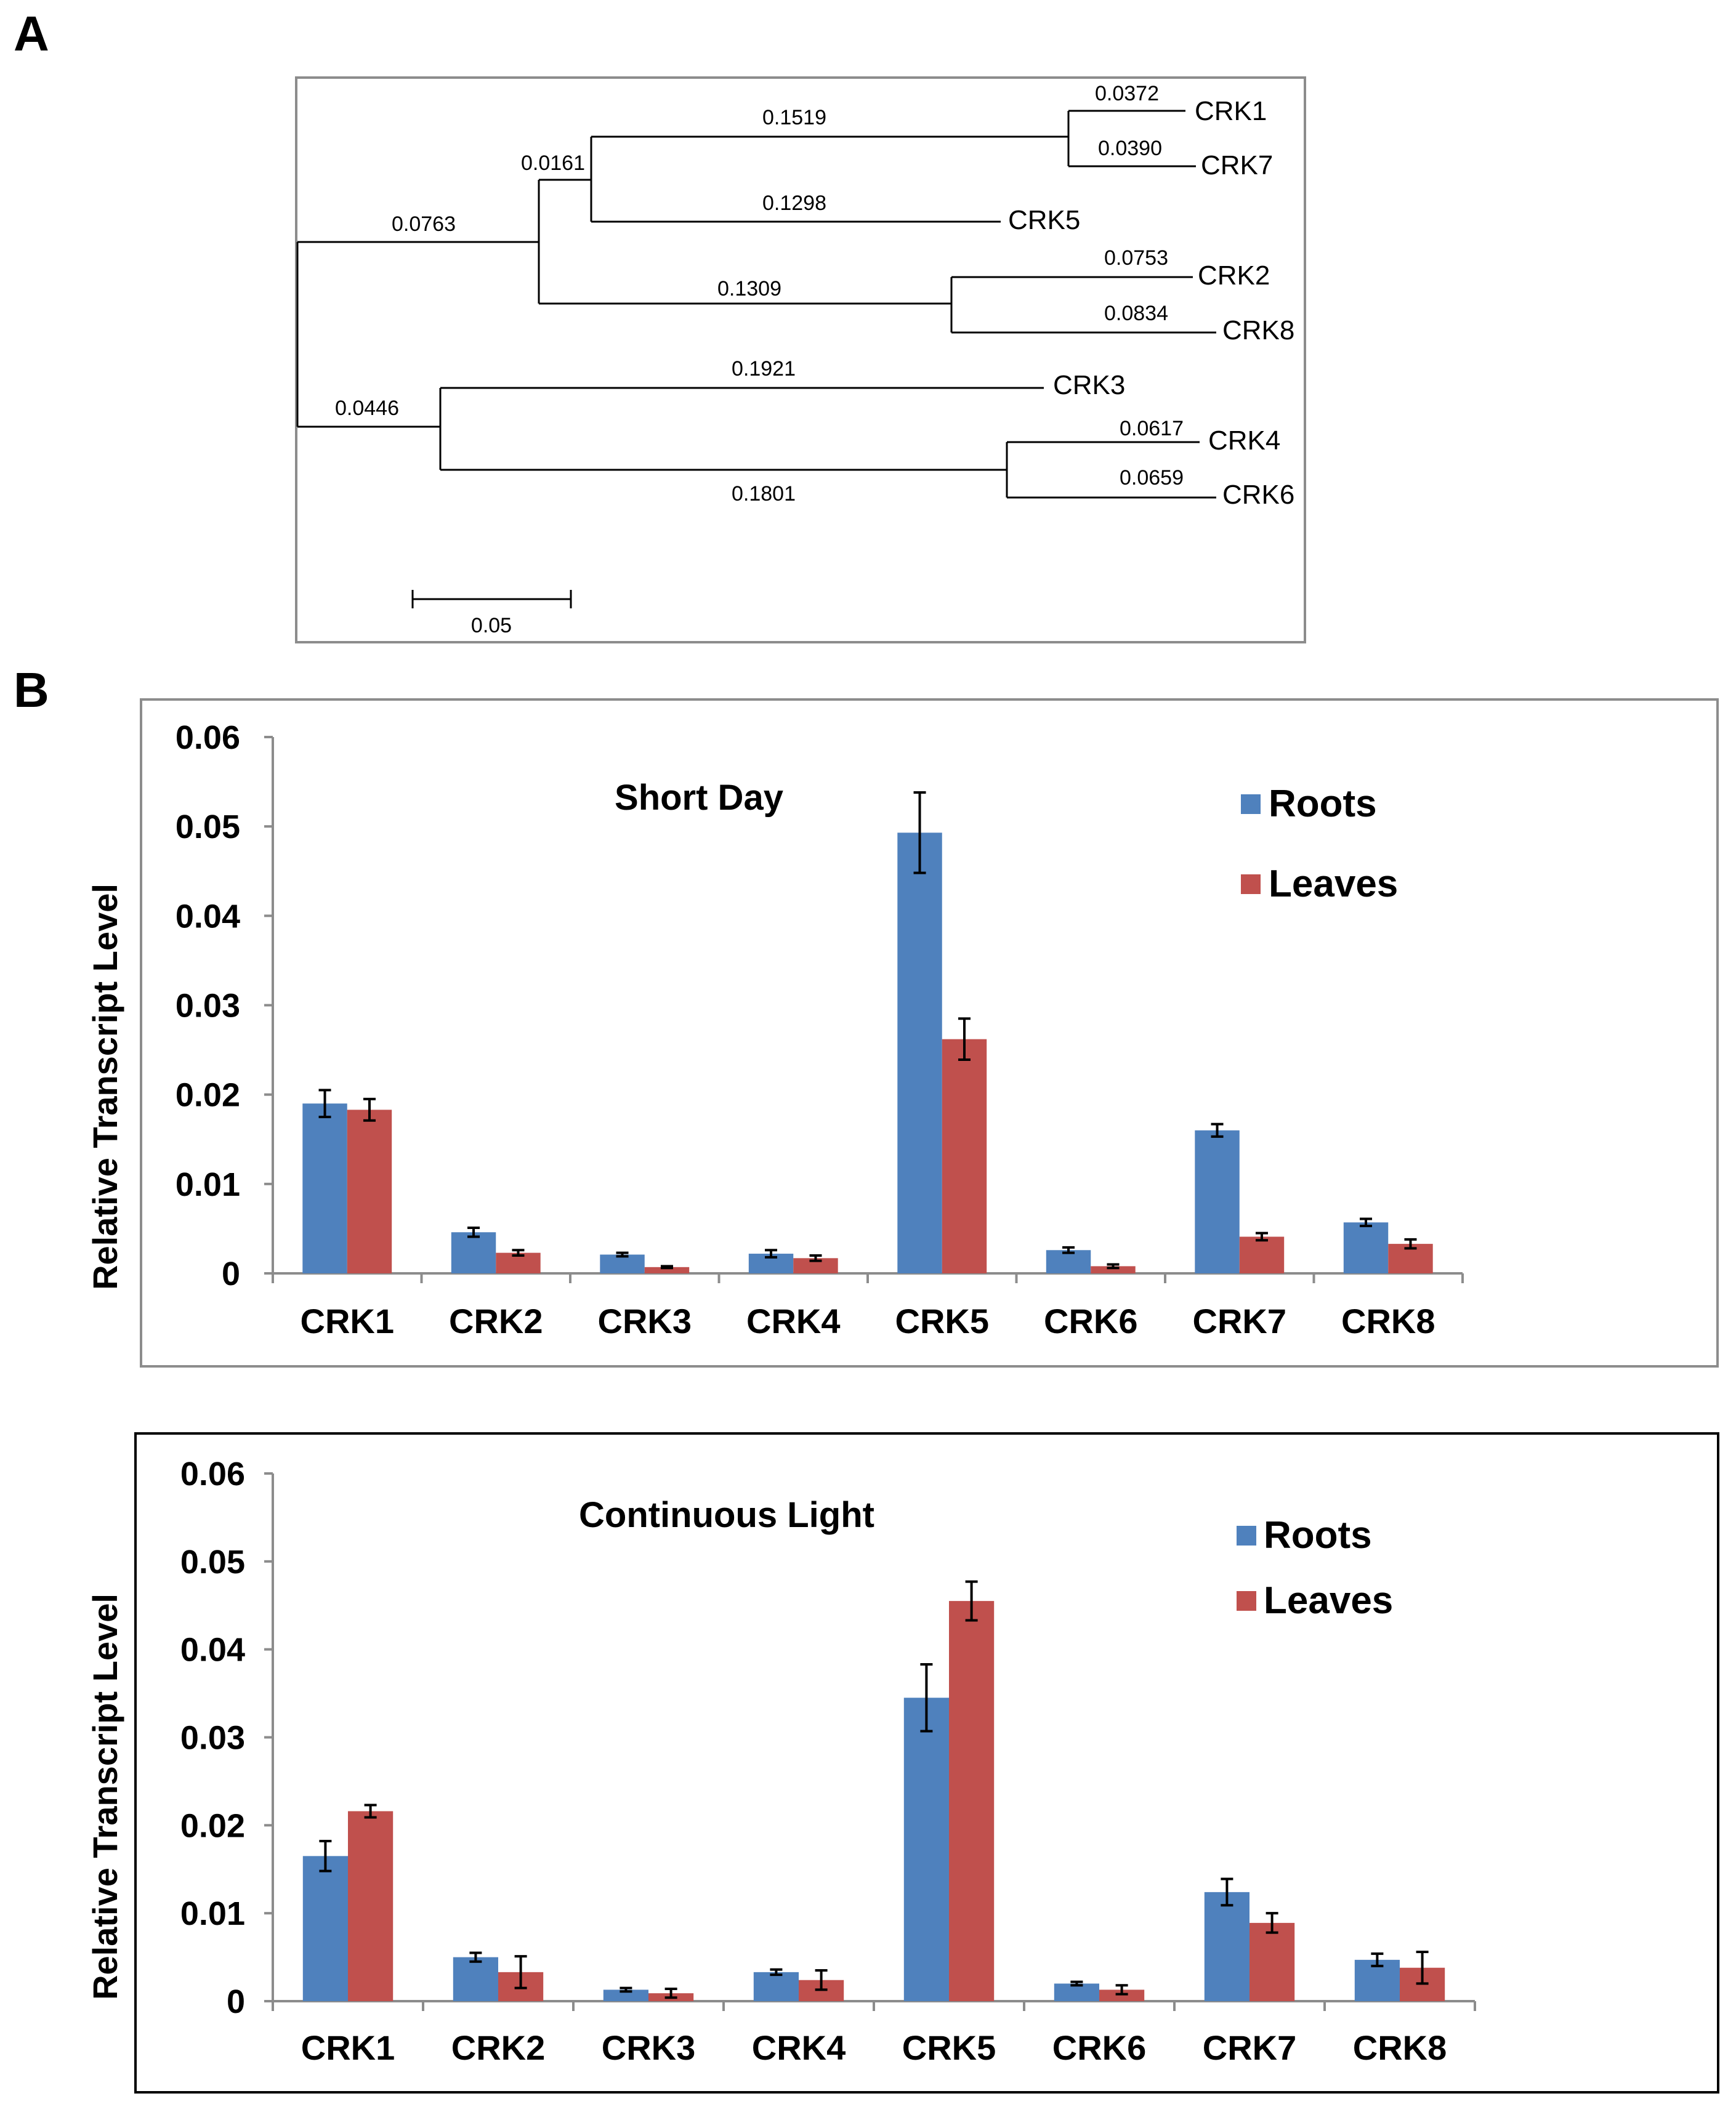 This screenshot has width=1736, height=2112. What do you see at coordinates (213, 1562) in the screenshot?
I see `y-tick-label: 0.05` at bounding box center [213, 1562].